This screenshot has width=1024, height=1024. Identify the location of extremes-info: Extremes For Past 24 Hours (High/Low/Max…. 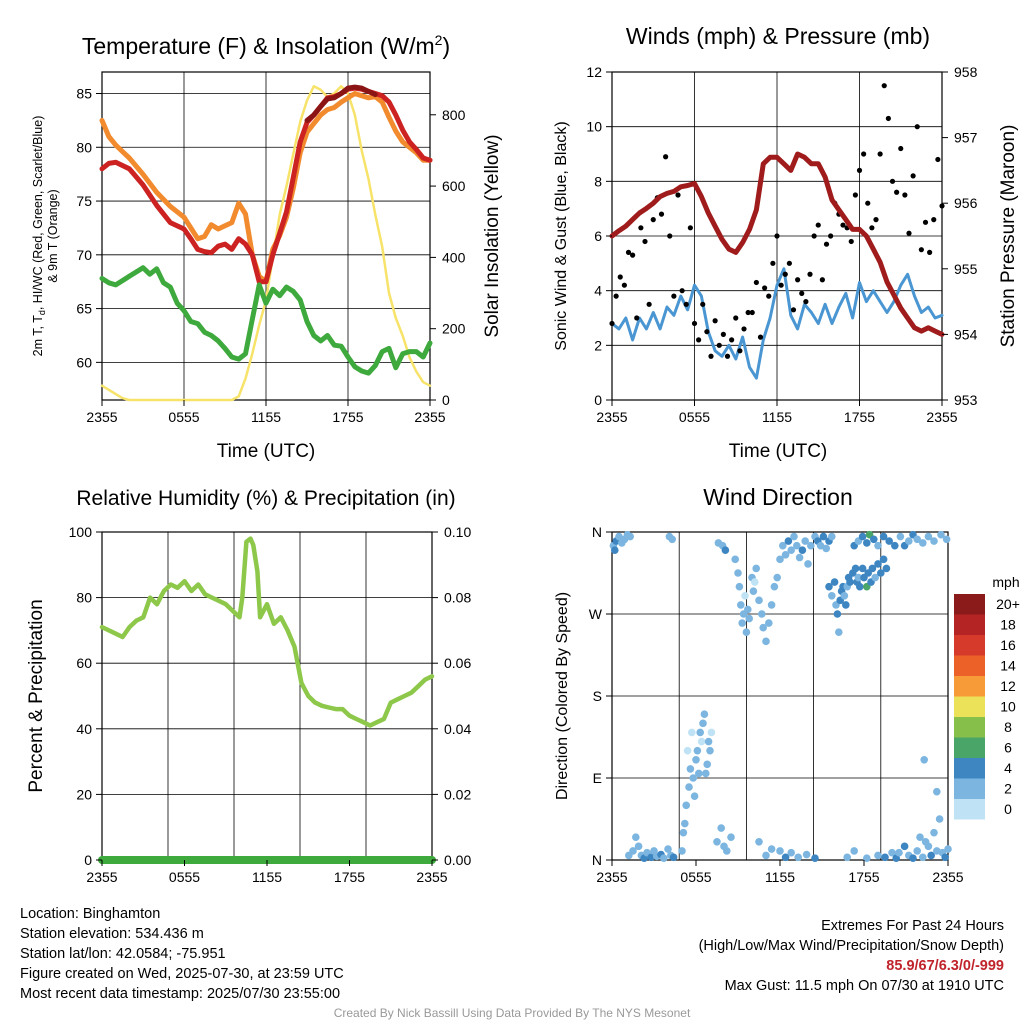
(851, 956).